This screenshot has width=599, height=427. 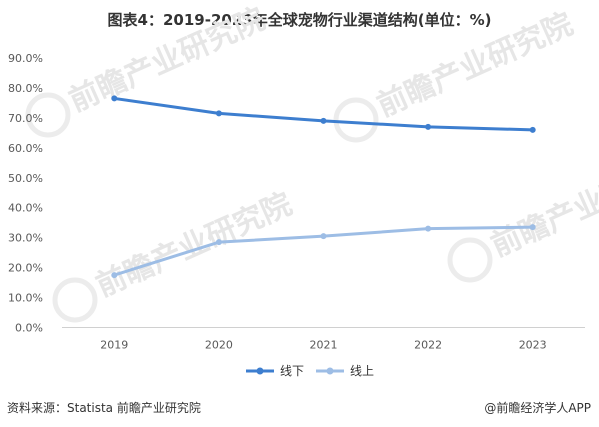 I want to click on x-tick-label: 2022, so click(x=428, y=345).